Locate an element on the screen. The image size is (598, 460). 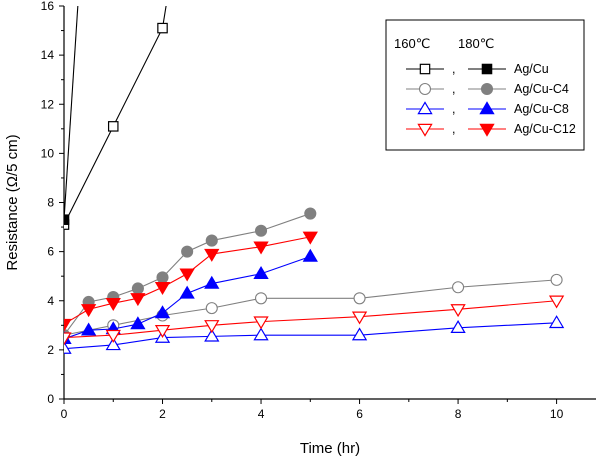
legend-entry-0: , Ag/Cu is located at coordinates (477, 69).